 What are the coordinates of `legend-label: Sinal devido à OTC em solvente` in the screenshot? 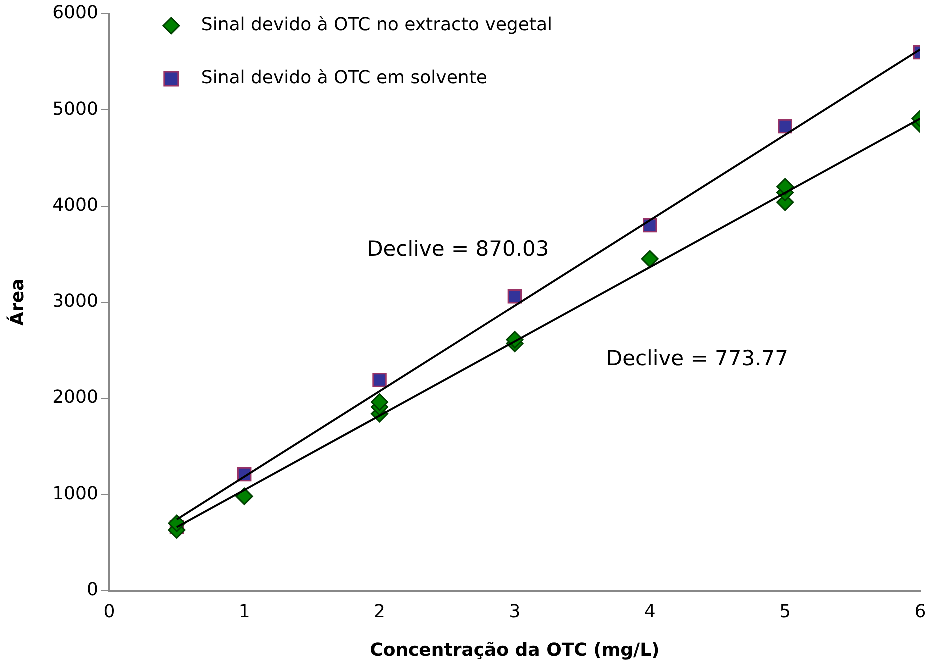 It's located at (344, 78).